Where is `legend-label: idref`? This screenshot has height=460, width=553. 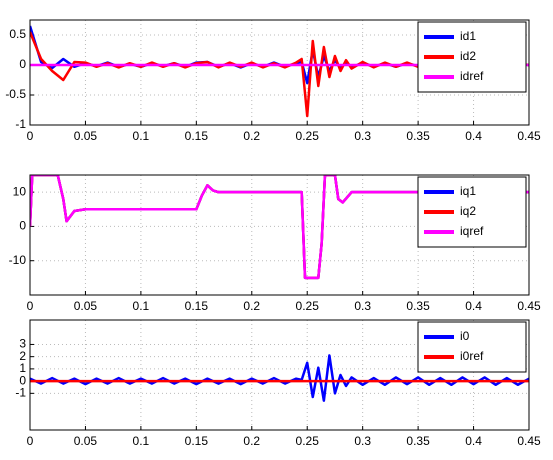
legend-label: idref is located at coordinates (472, 76).